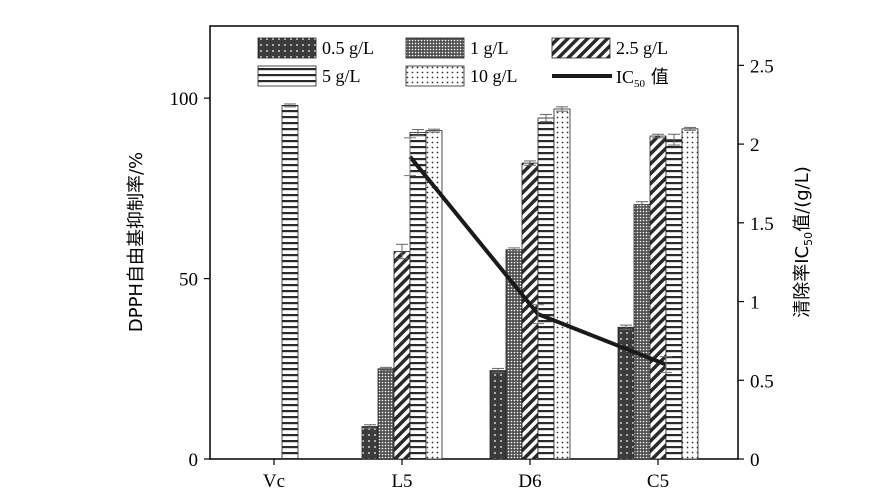 This screenshot has width=884, height=499. I want to click on bar-2-5-g-l-c5, so click(658, 297).